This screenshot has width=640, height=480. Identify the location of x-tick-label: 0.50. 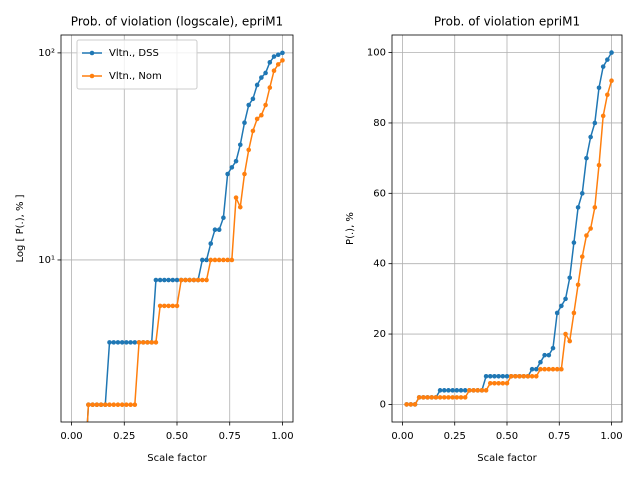
(507, 436).